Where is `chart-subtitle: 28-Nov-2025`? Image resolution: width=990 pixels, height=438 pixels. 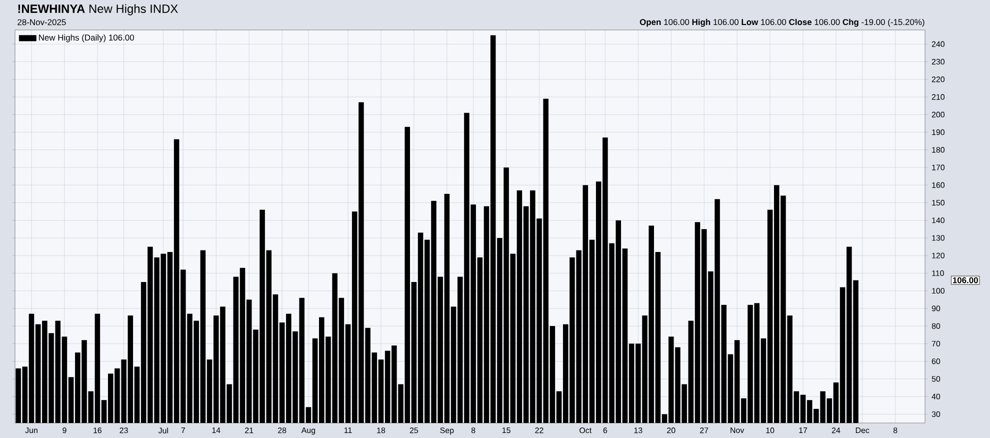 chart-subtitle: 28-Nov-2025 is located at coordinates (42, 22).